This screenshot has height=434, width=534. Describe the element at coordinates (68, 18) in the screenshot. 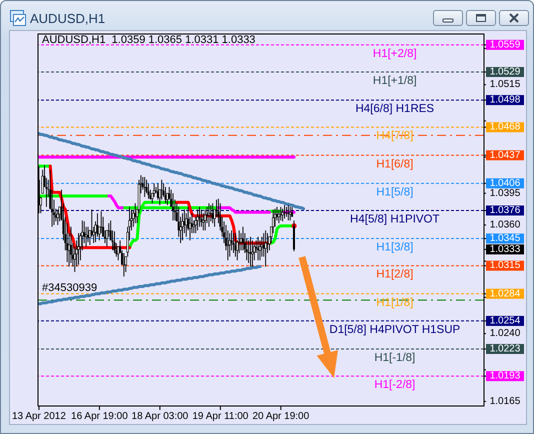

I see `chart-title: AUDUSD,H1` at that location.